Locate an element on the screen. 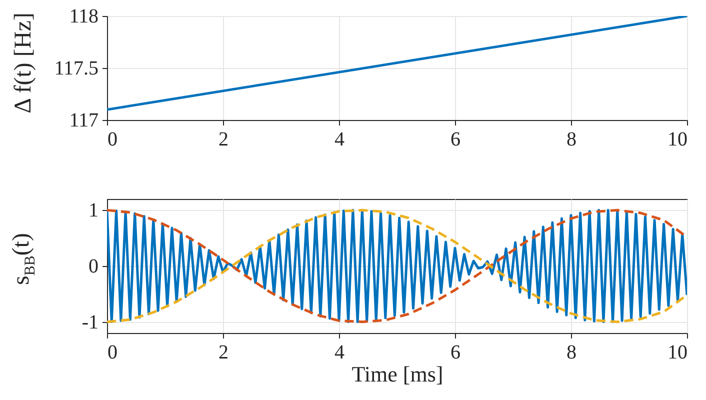 The image size is (706, 400). y-tick-label: 0 is located at coordinates (93, 267).